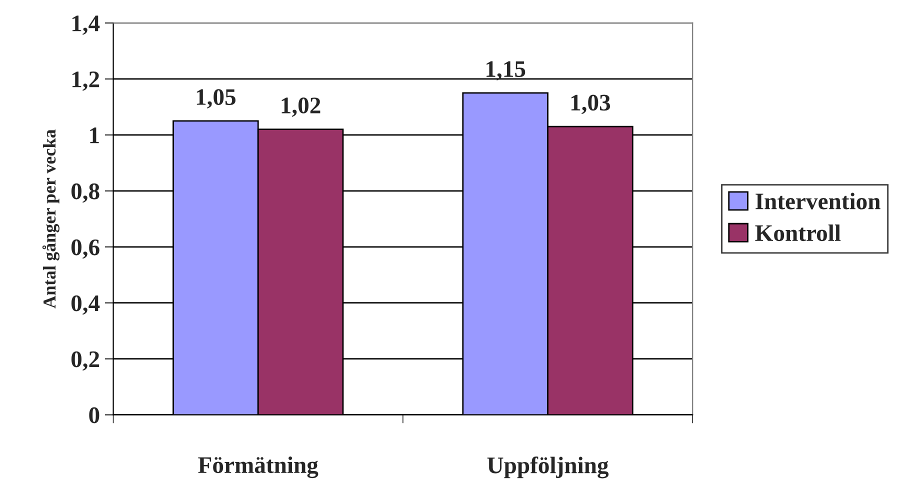  I want to click on y-tick-label: 0,6, so click(85, 249).